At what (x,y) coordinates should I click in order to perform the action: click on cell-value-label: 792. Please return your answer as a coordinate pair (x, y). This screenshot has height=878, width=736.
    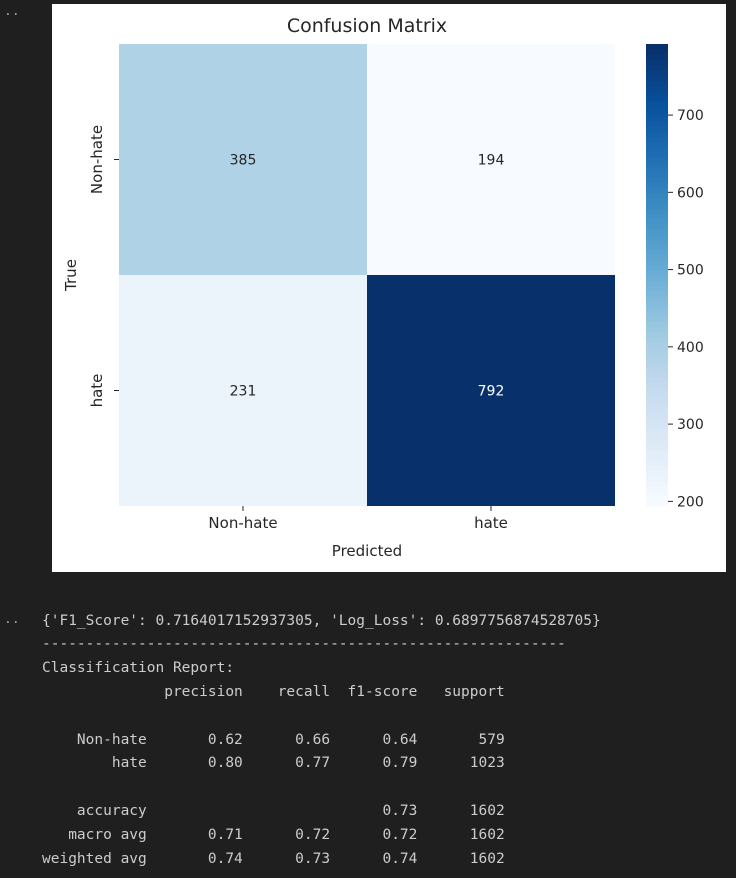
    Looking at the image, I should click on (491, 392).